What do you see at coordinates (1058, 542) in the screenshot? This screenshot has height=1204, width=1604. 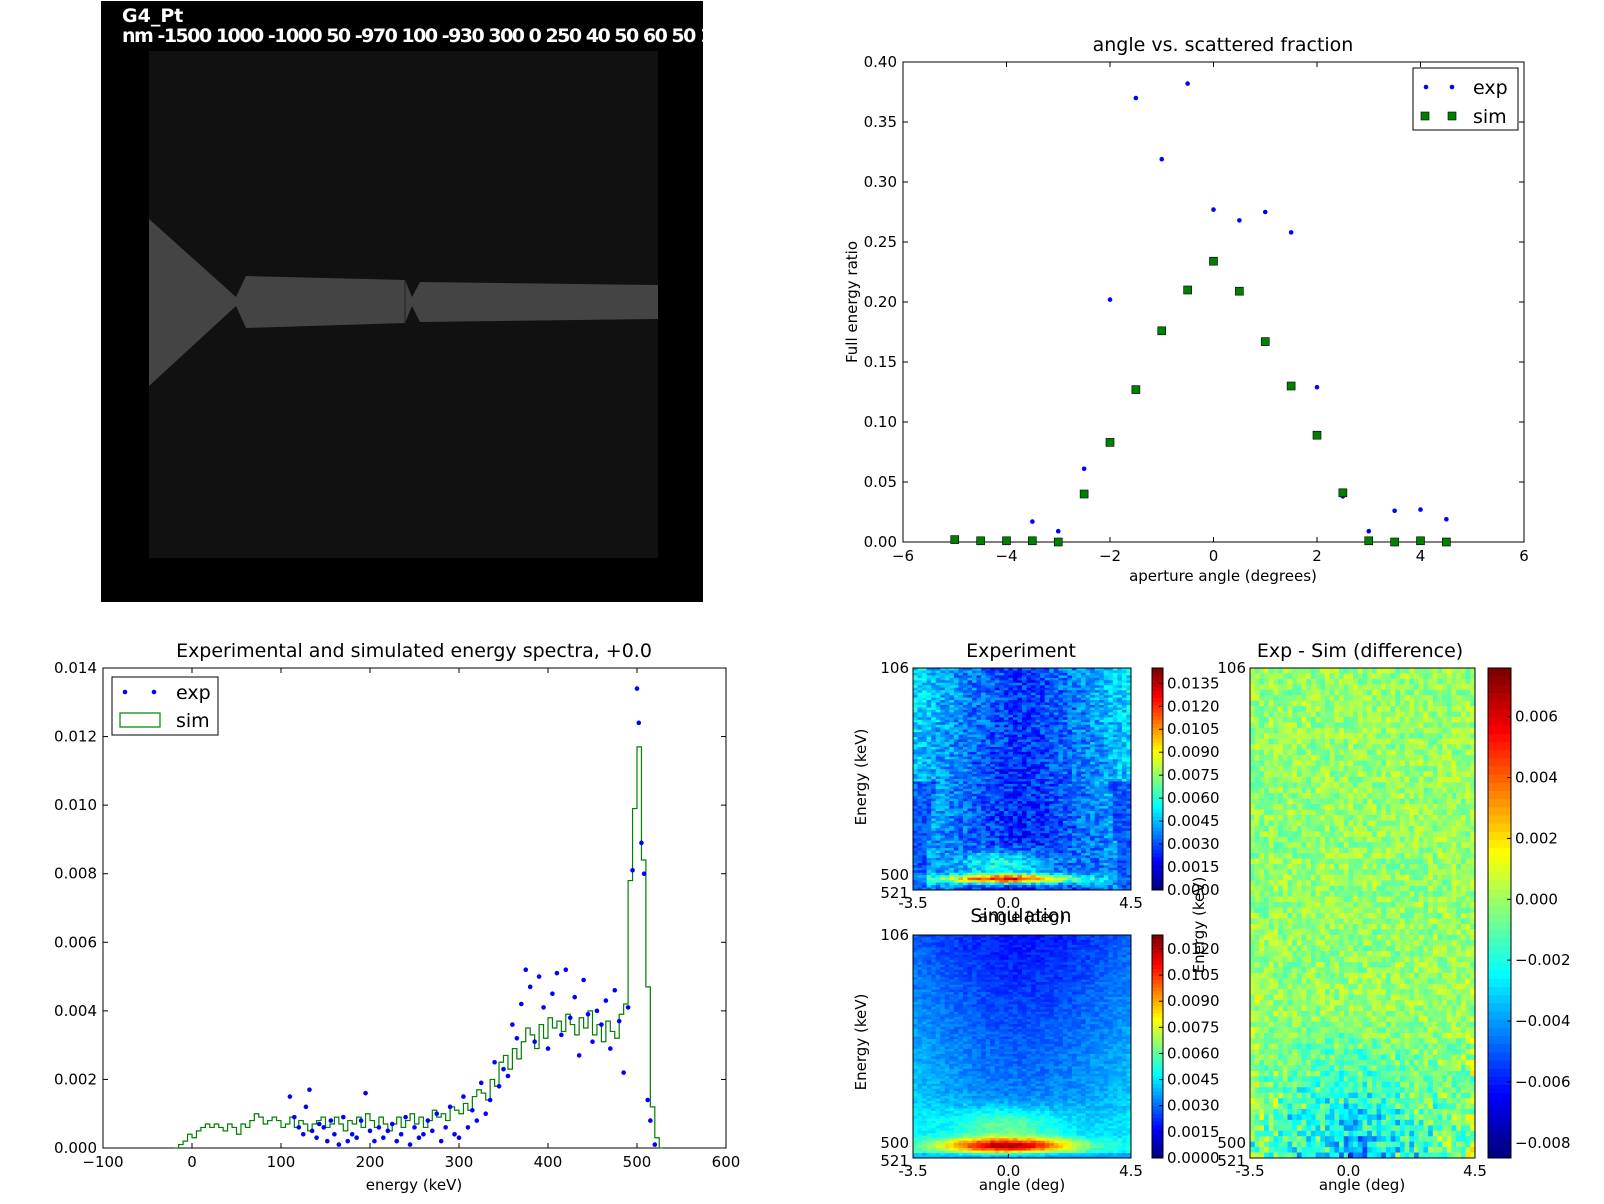 I see `sim-point` at bounding box center [1058, 542].